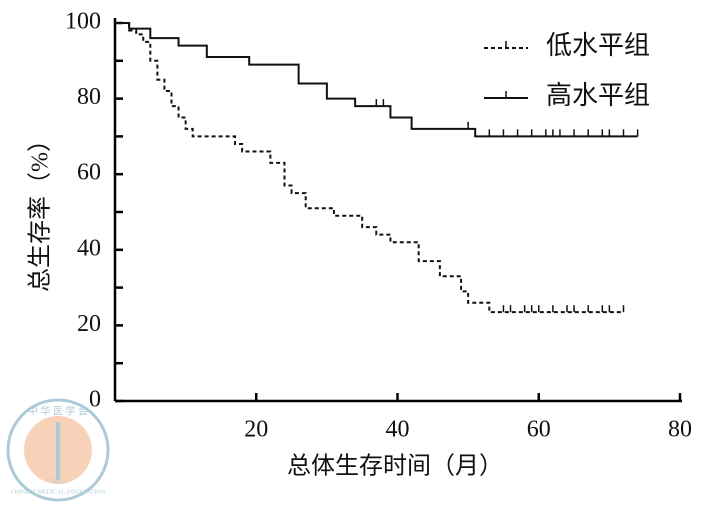 This screenshot has width=702, height=515. What do you see at coordinates (40, 210) in the screenshot?
I see `y-axis-label: 总生存率（%）` at bounding box center [40, 210].